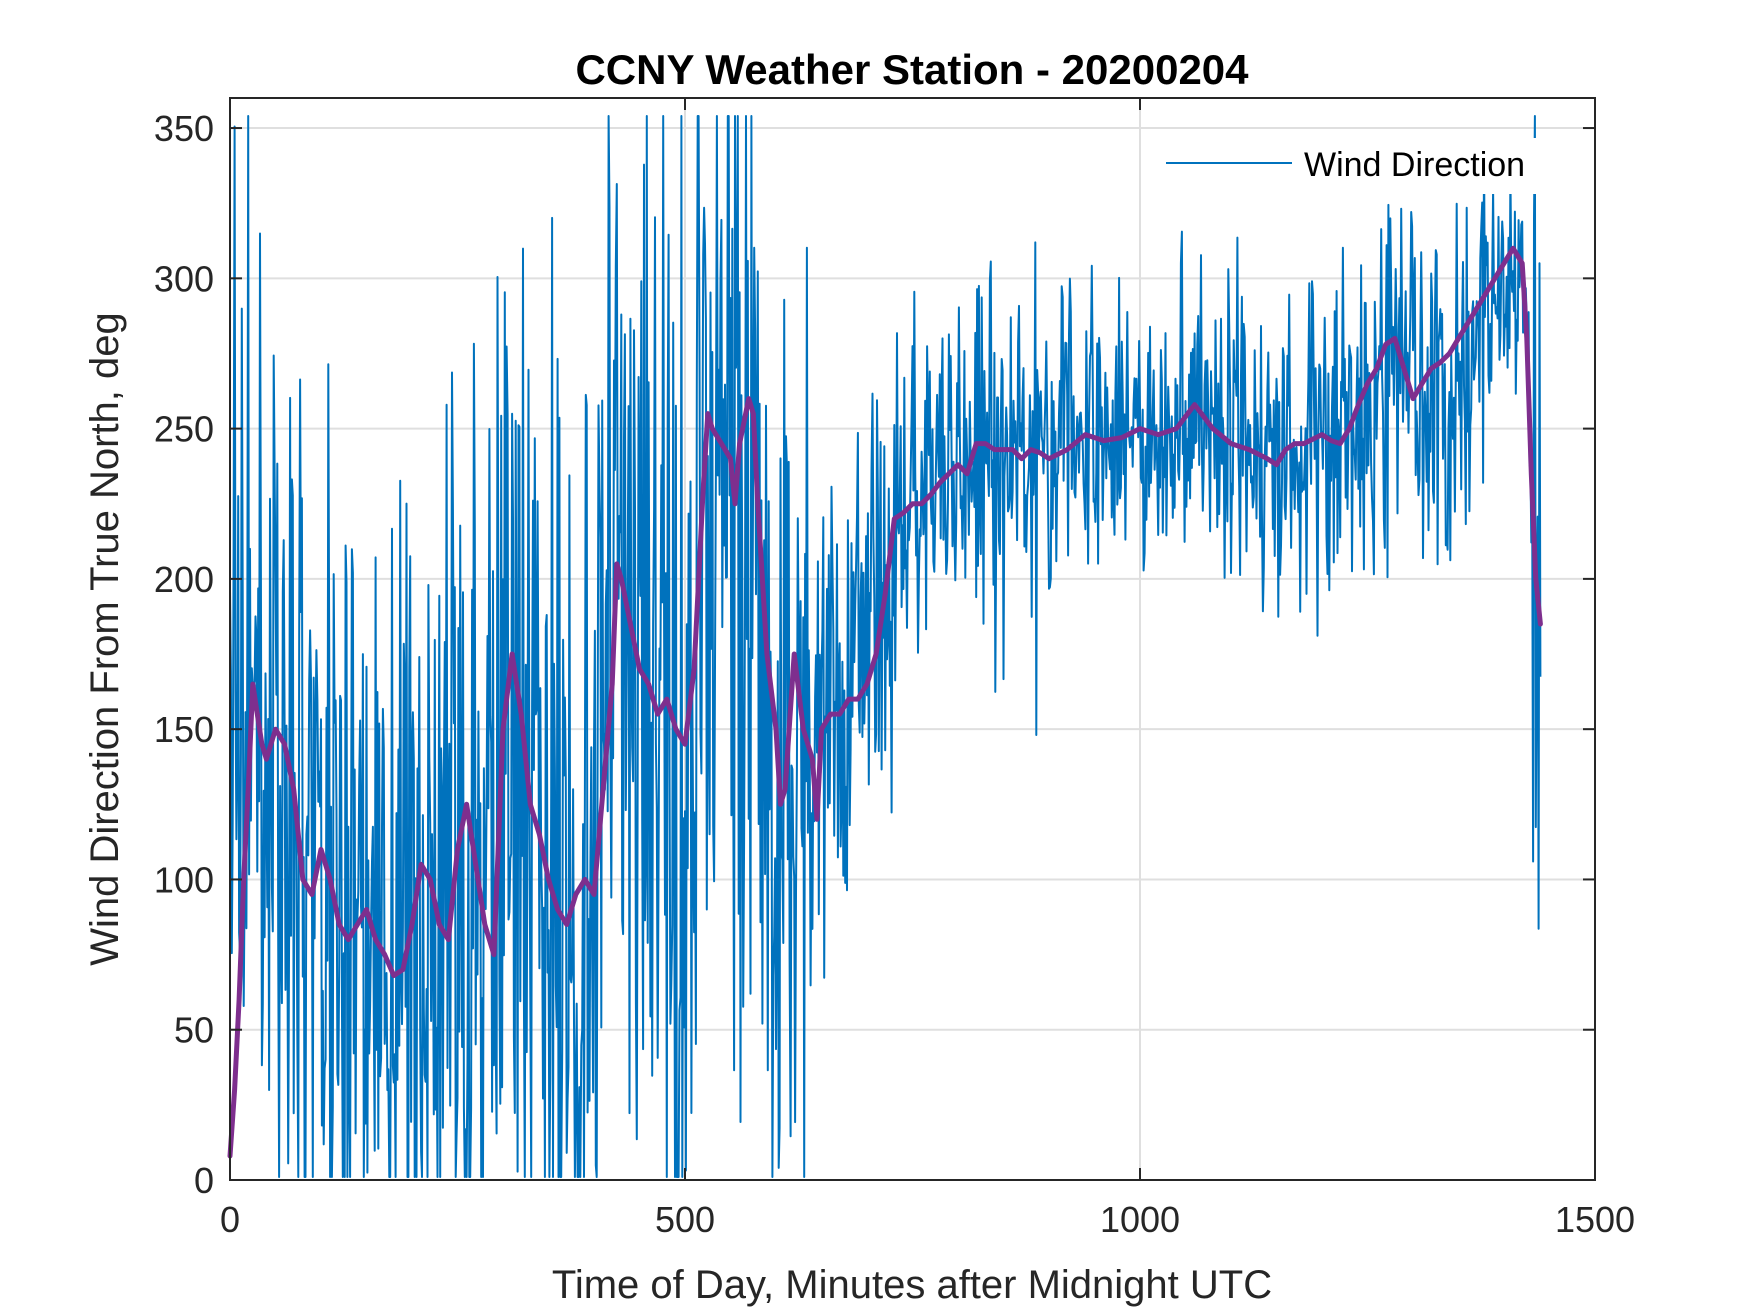  I want to click on y-tick-label: 250, so click(184, 429).